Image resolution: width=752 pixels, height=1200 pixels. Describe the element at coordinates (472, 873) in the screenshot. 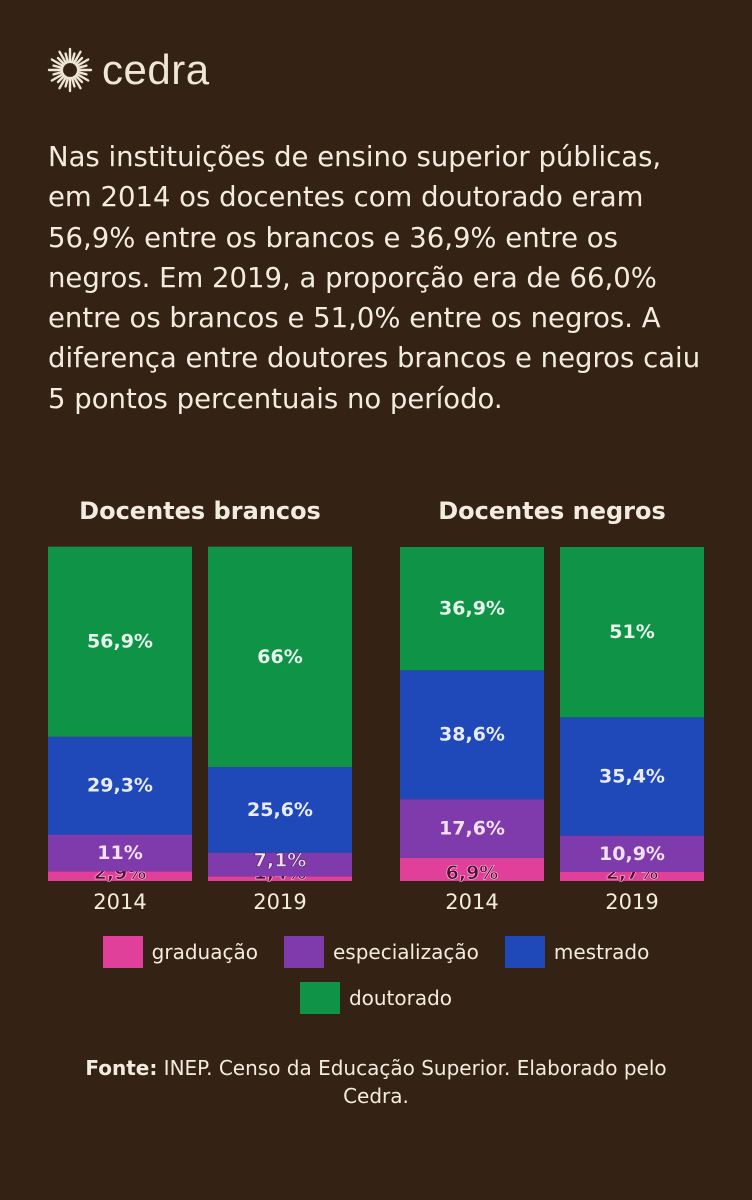

I see `data-label-graduacao-g1-2014: 6,9%` at that location.